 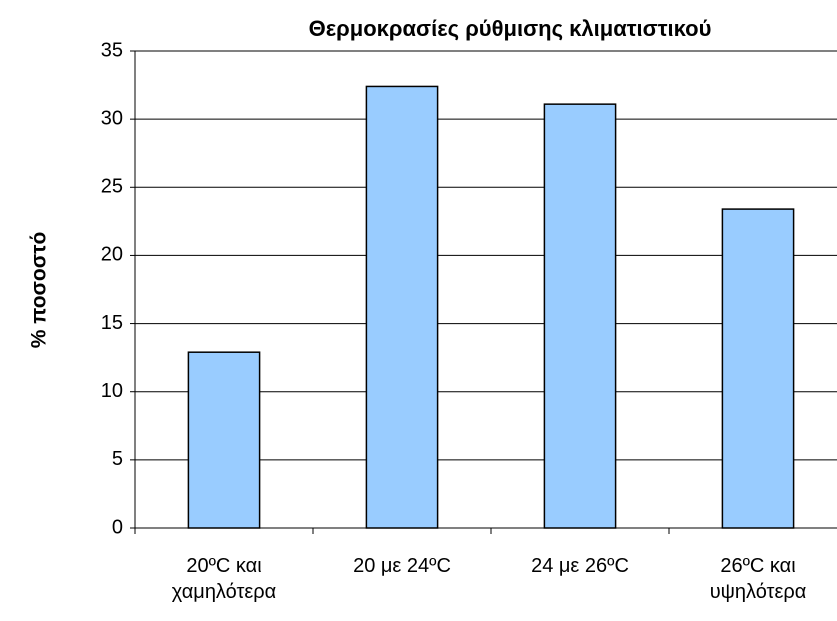 I want to click on y-tick-label: 30, so click(x=112, y=118).